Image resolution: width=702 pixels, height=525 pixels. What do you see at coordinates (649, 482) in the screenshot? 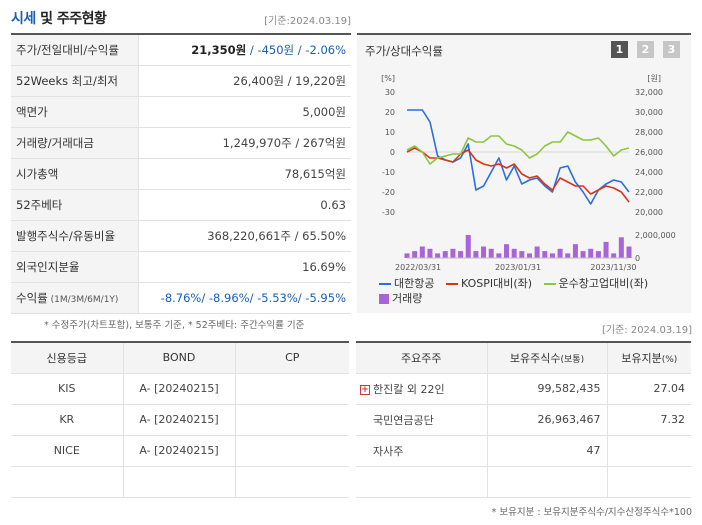
I see `holder-pct` at bounding box center [649, 482].